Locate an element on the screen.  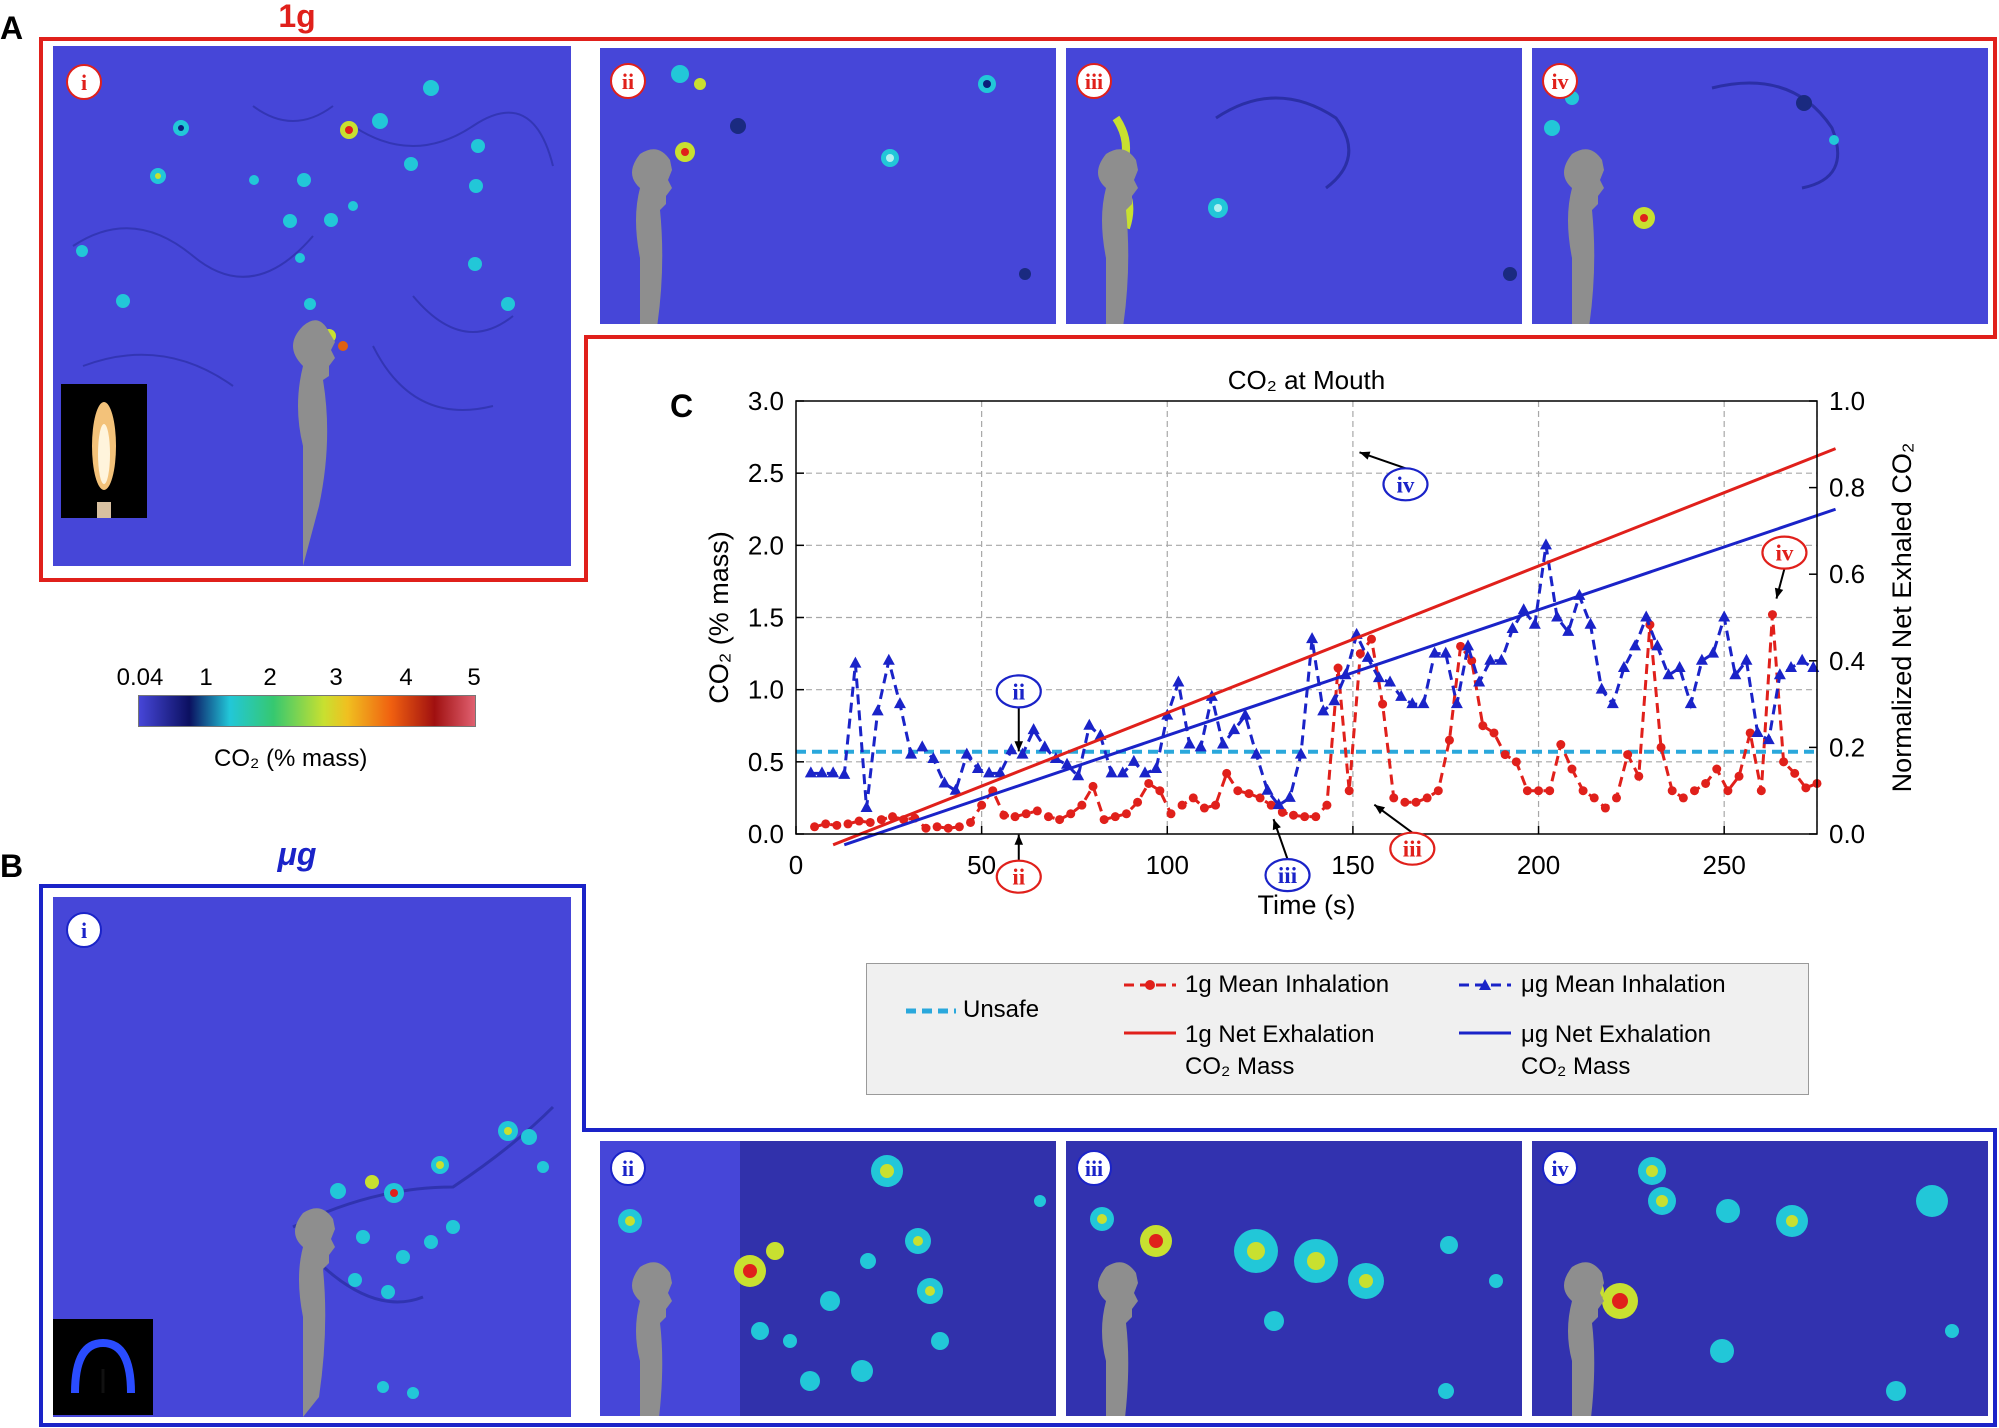
y2-tick-label: 0.6 is located at coordinates (1847, 574).